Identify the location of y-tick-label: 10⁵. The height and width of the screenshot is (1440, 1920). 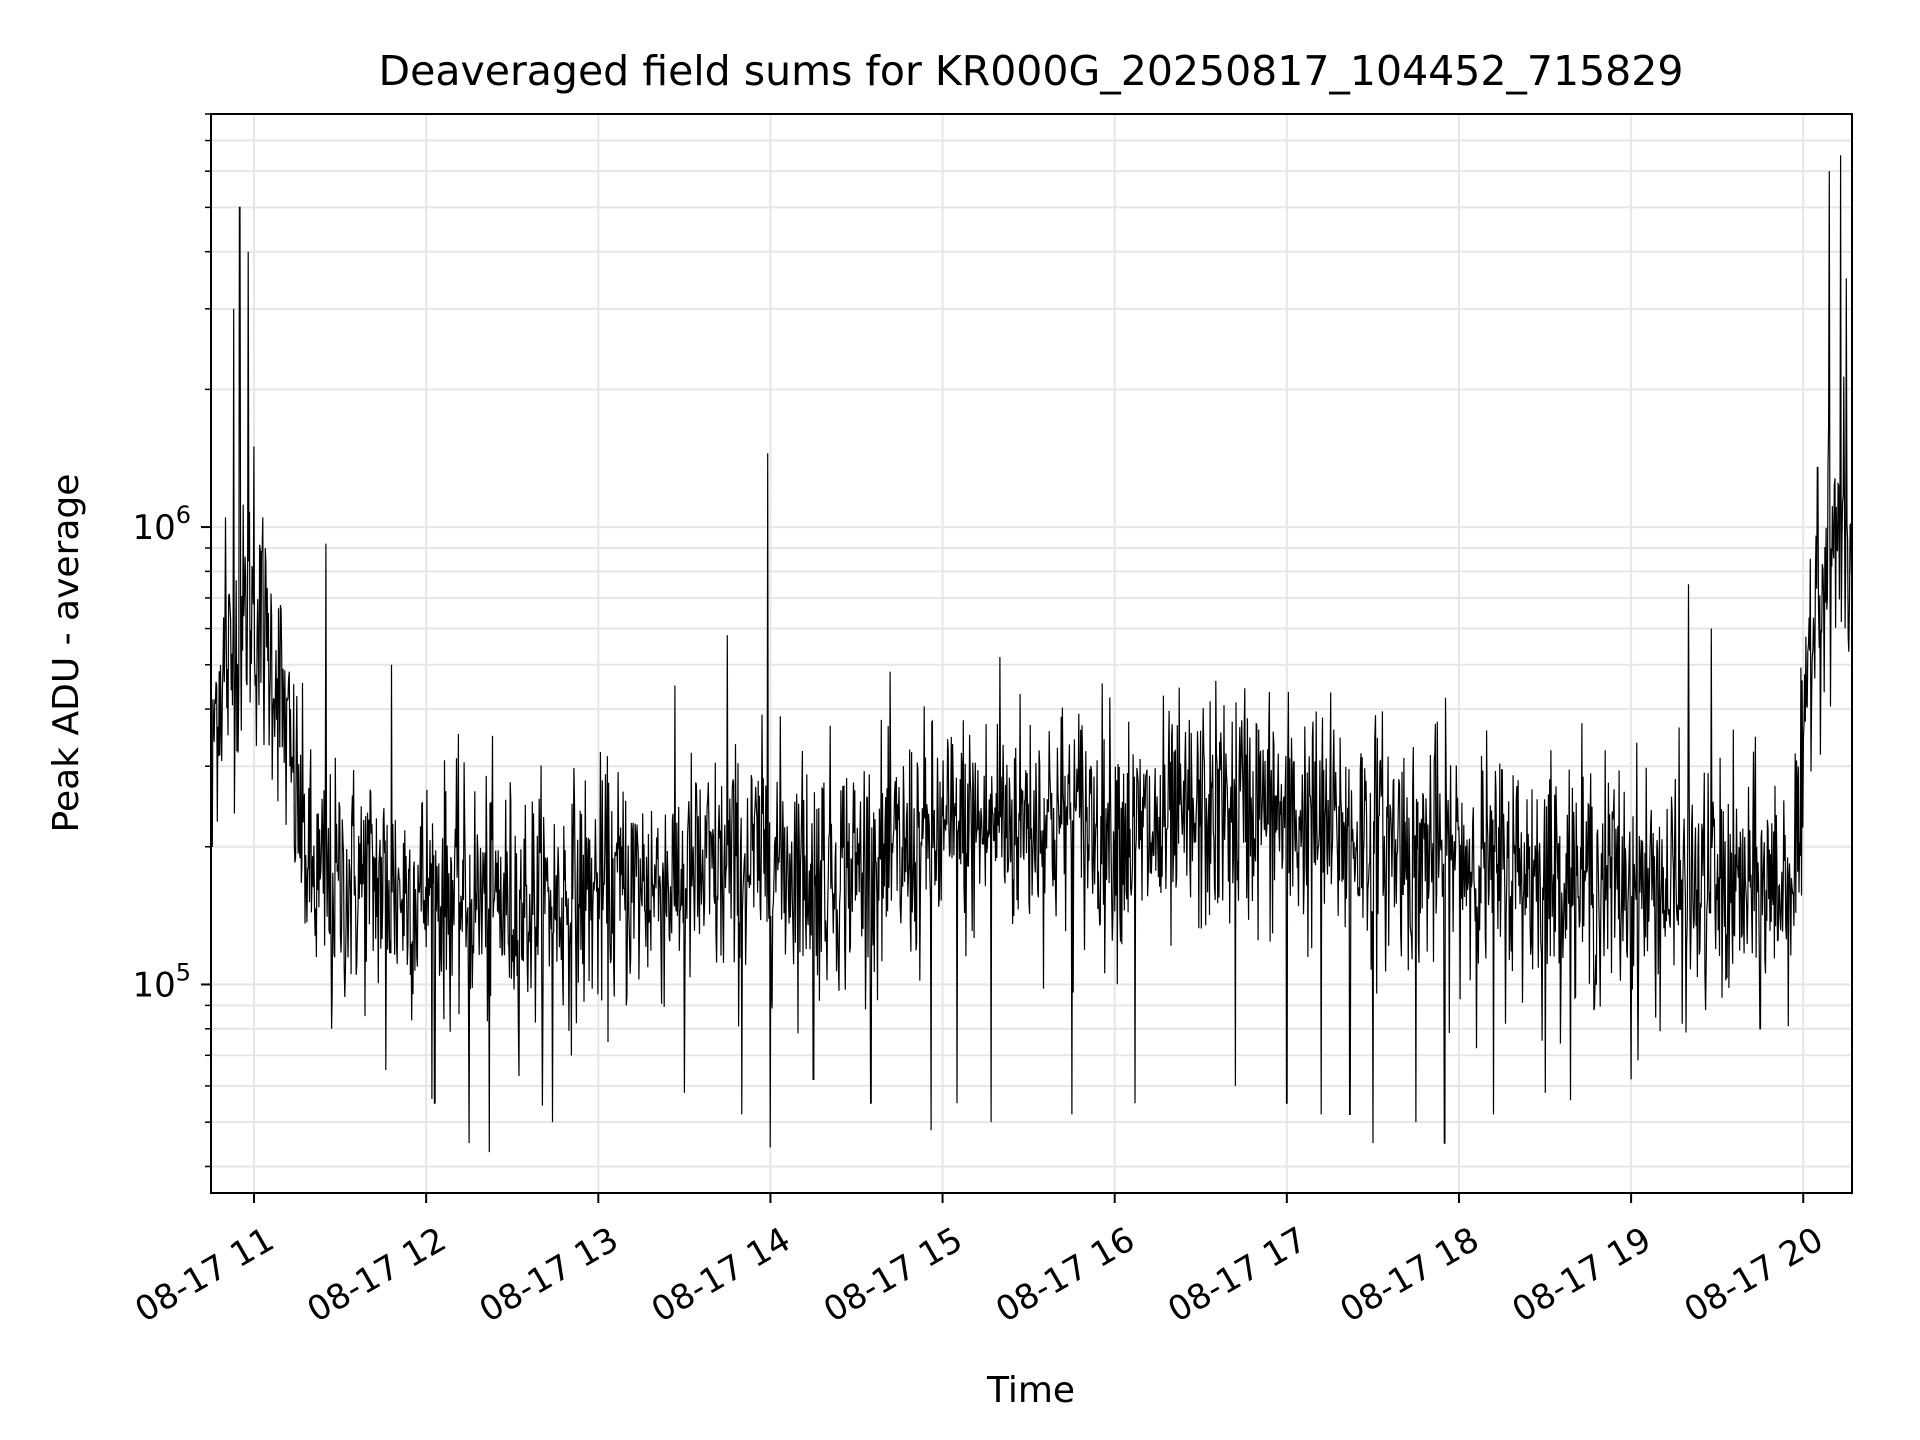
(161, 981).